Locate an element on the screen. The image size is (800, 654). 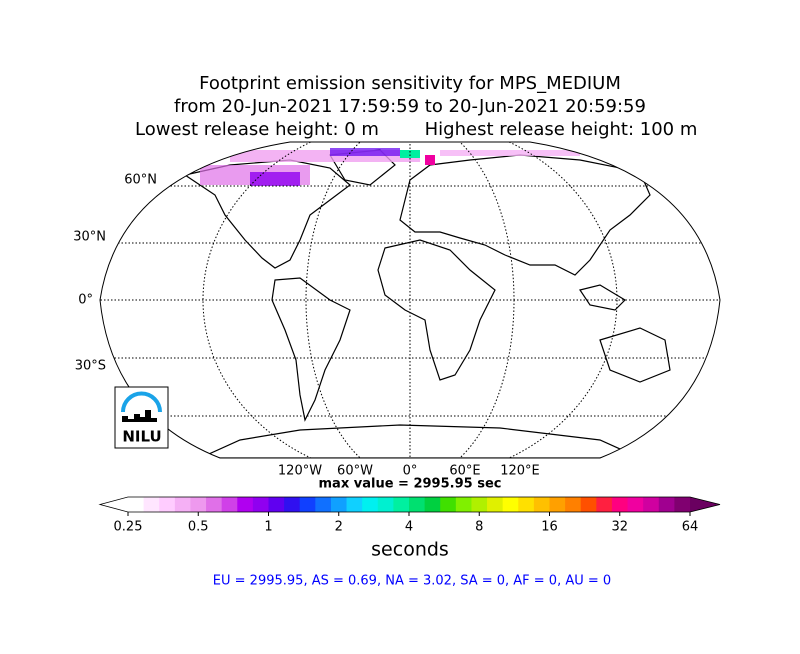
colorbar-tick-label: 0.25 is located at coordinates (128, 527).